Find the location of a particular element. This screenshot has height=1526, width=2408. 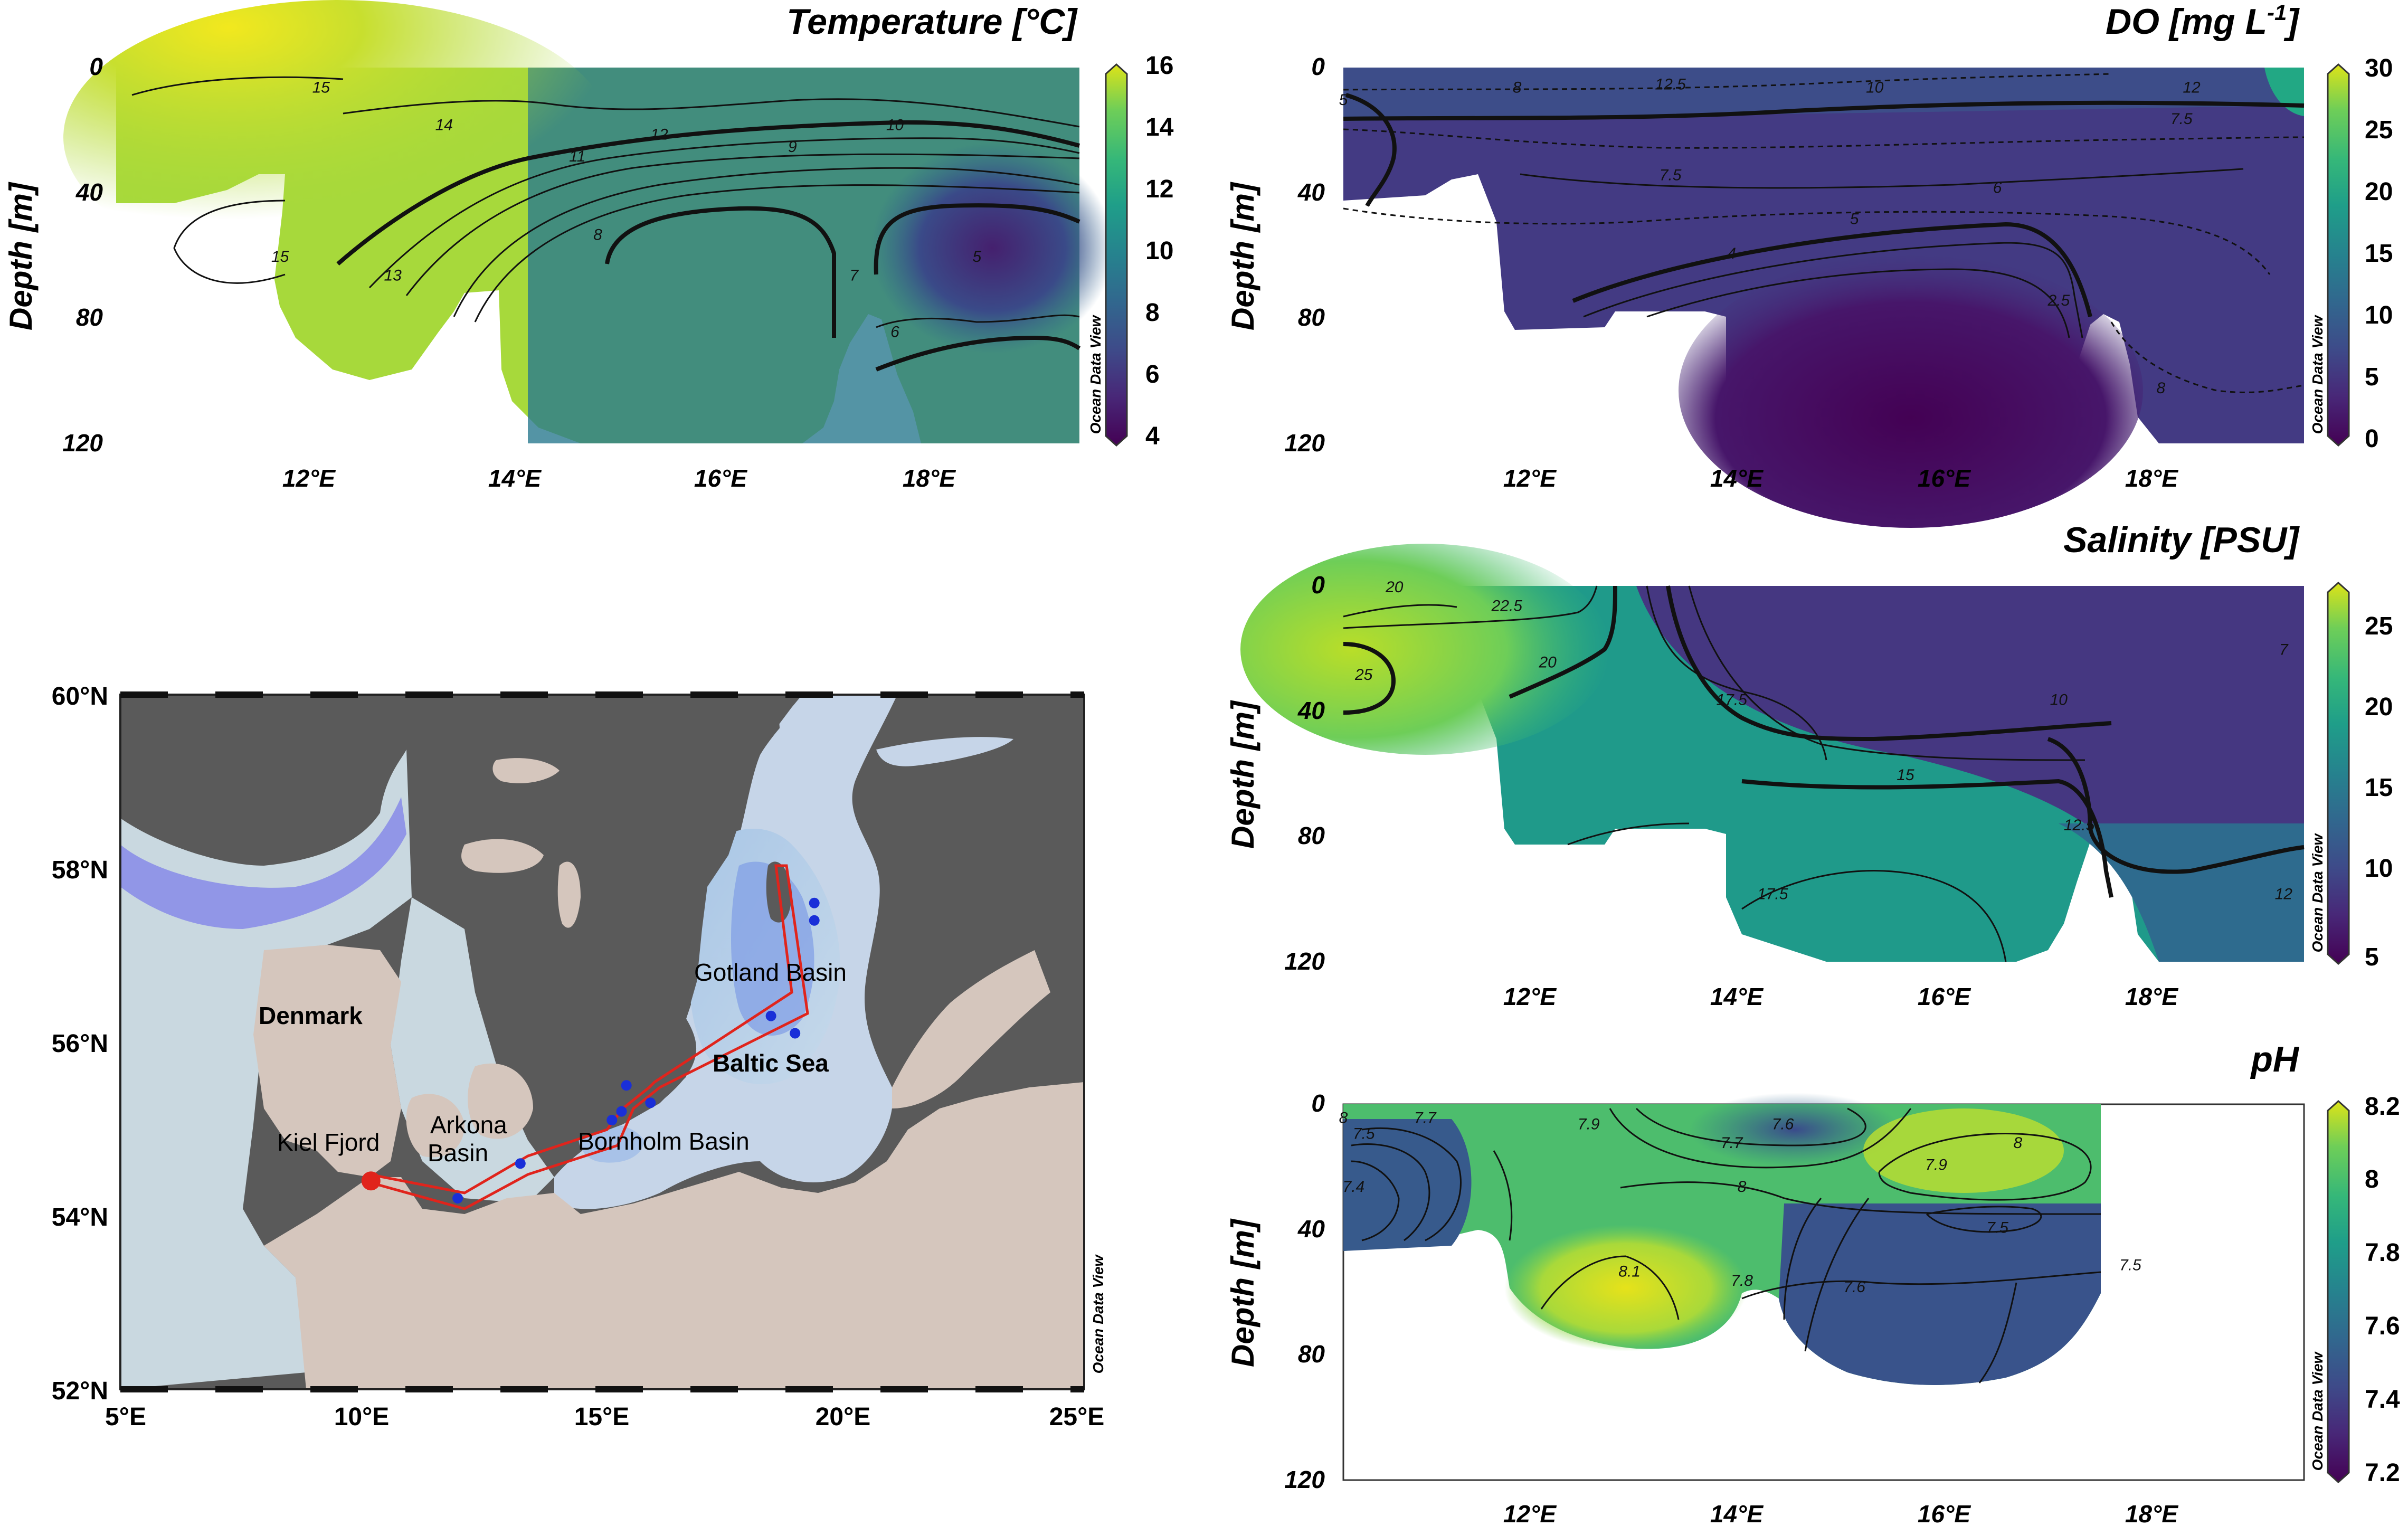

temperature-contour-label-4: 12 is located at coordinates (659, 135).